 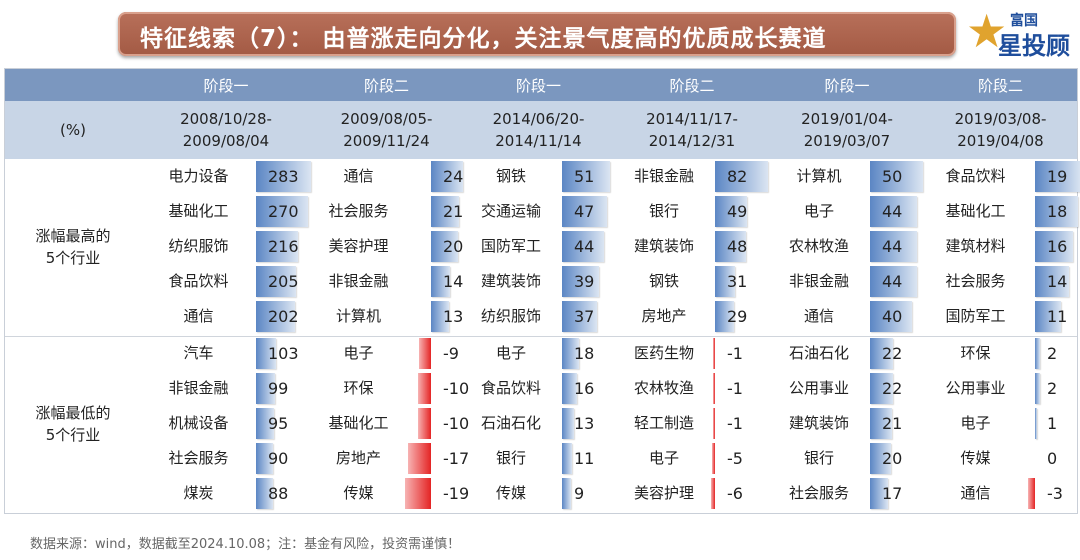 What do you see at coordinates (692, 130) in the screenshot?
I see `period-header: 2014/11/17- 2014/12/31` at bounding box center [692, 130].